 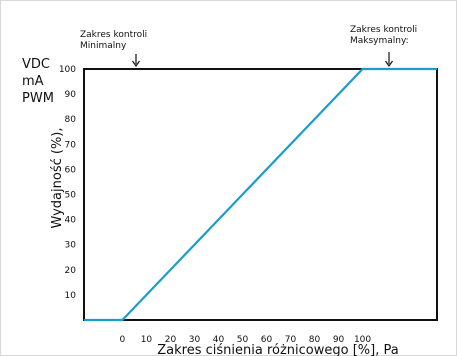 I want to click on x-tick-label: 40, so click(x=219, y=340).